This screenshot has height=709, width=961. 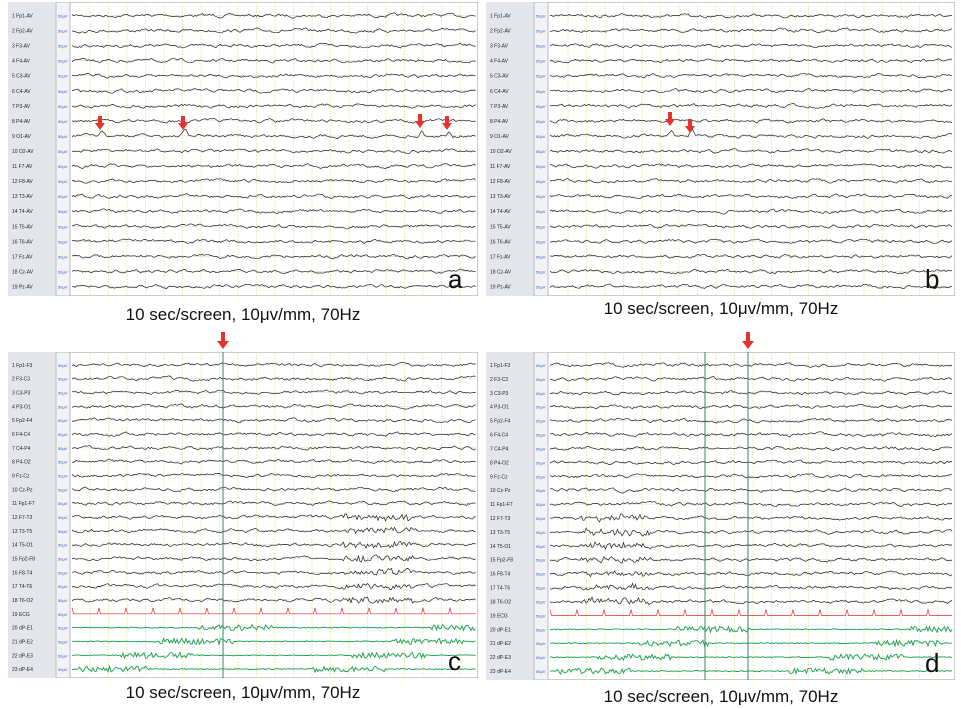 What do you see at coordinates (21, 477) in the screenshot?
I see `channel-label: 9 Fz-Cz` at bounding box center [21, 477].